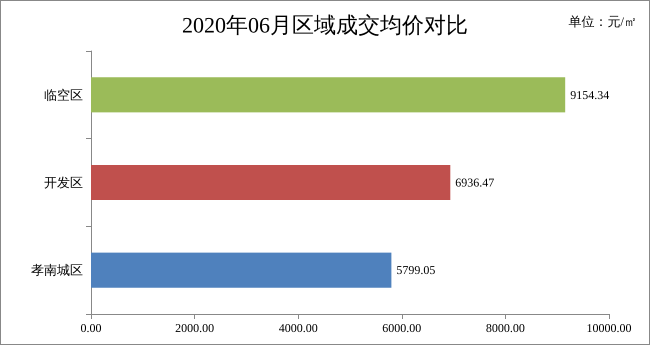 The width and height of the screenshot is (650, 345). Describe the element at coordinates (402, 328) in the screenshot. I see `x-tick-label: 6000.00` at that location.